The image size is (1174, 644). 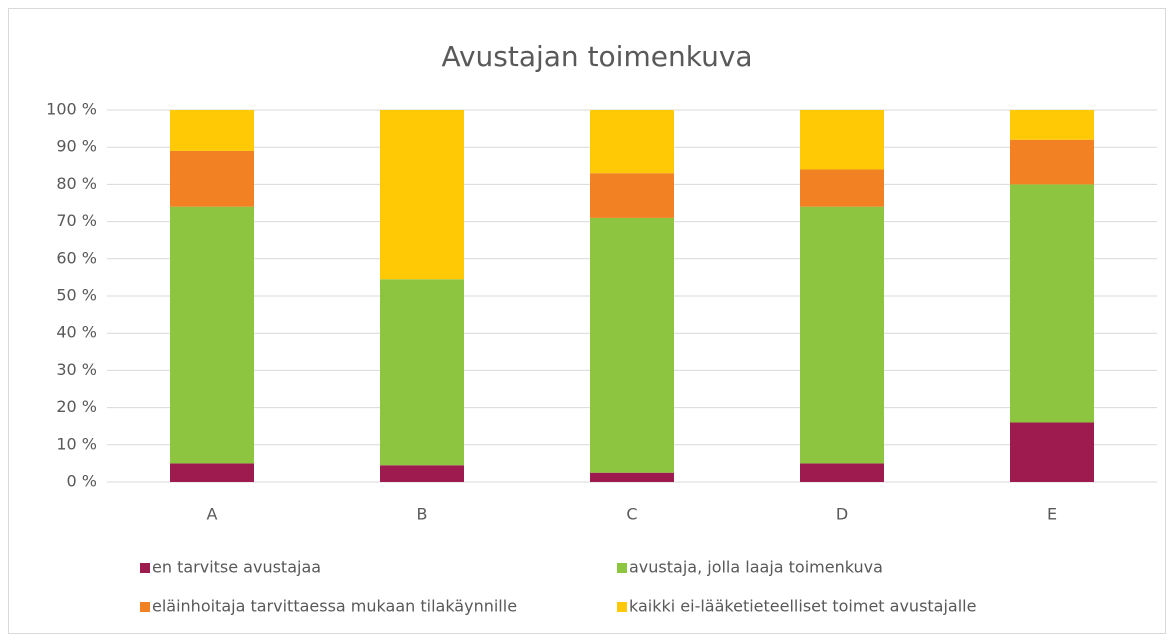 I want to click on y-tick-label: 60 %, so click(x=76, y=257).